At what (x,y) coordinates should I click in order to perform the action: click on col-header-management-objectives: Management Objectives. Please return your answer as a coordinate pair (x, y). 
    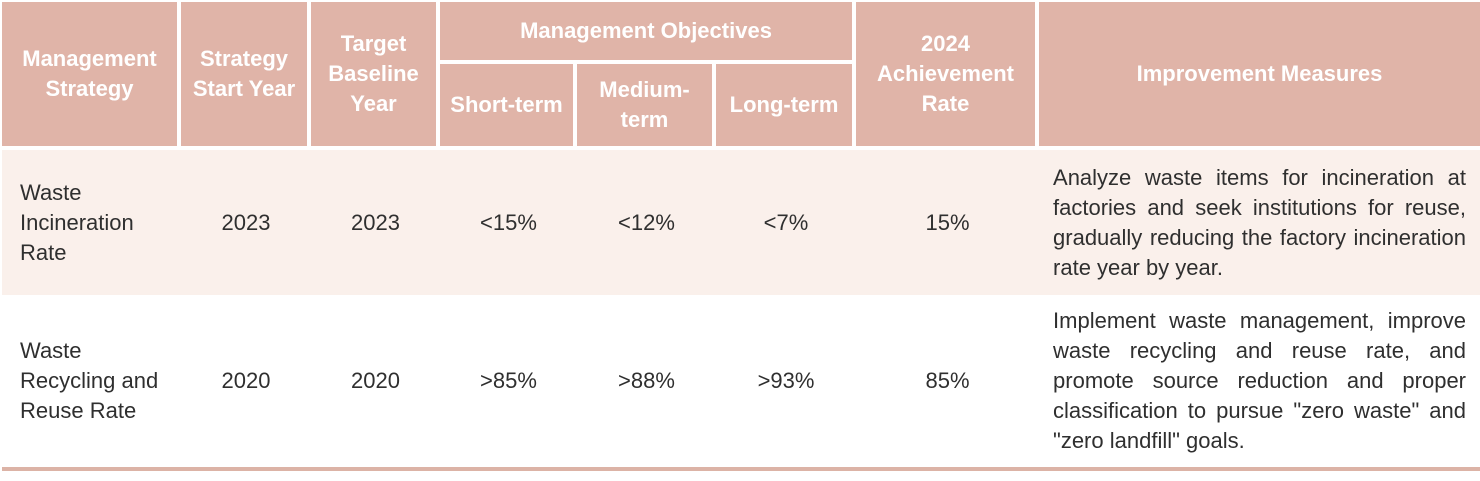
    Looking at the image, I should click on (648, 33).